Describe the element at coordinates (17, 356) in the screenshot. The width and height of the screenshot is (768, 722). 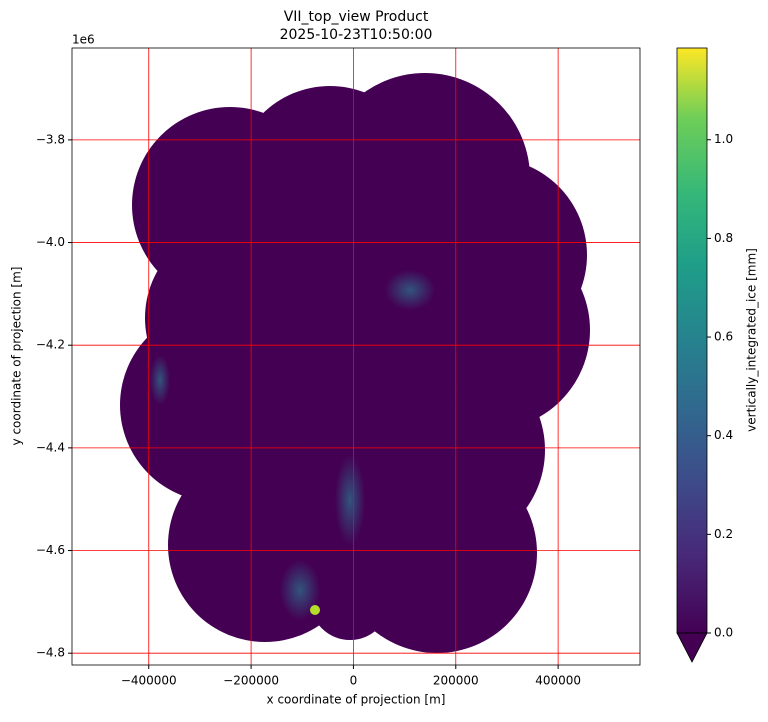
I see `y-axis-label: y coordinate of projection [m]` at that location.